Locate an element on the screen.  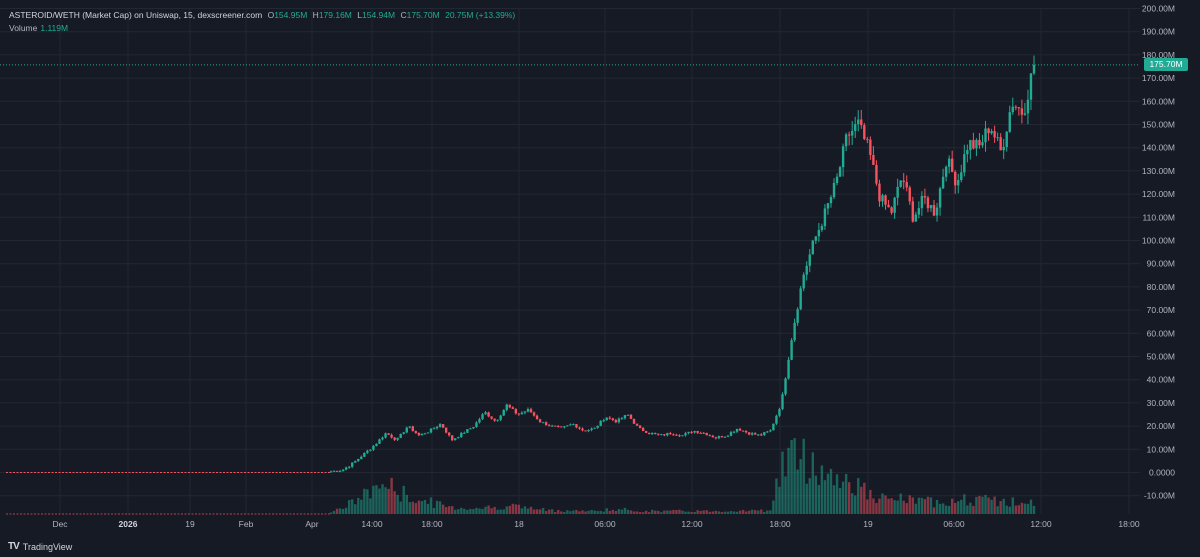
y-tick-label: 150.00M is located at coordinates (1158, 125).